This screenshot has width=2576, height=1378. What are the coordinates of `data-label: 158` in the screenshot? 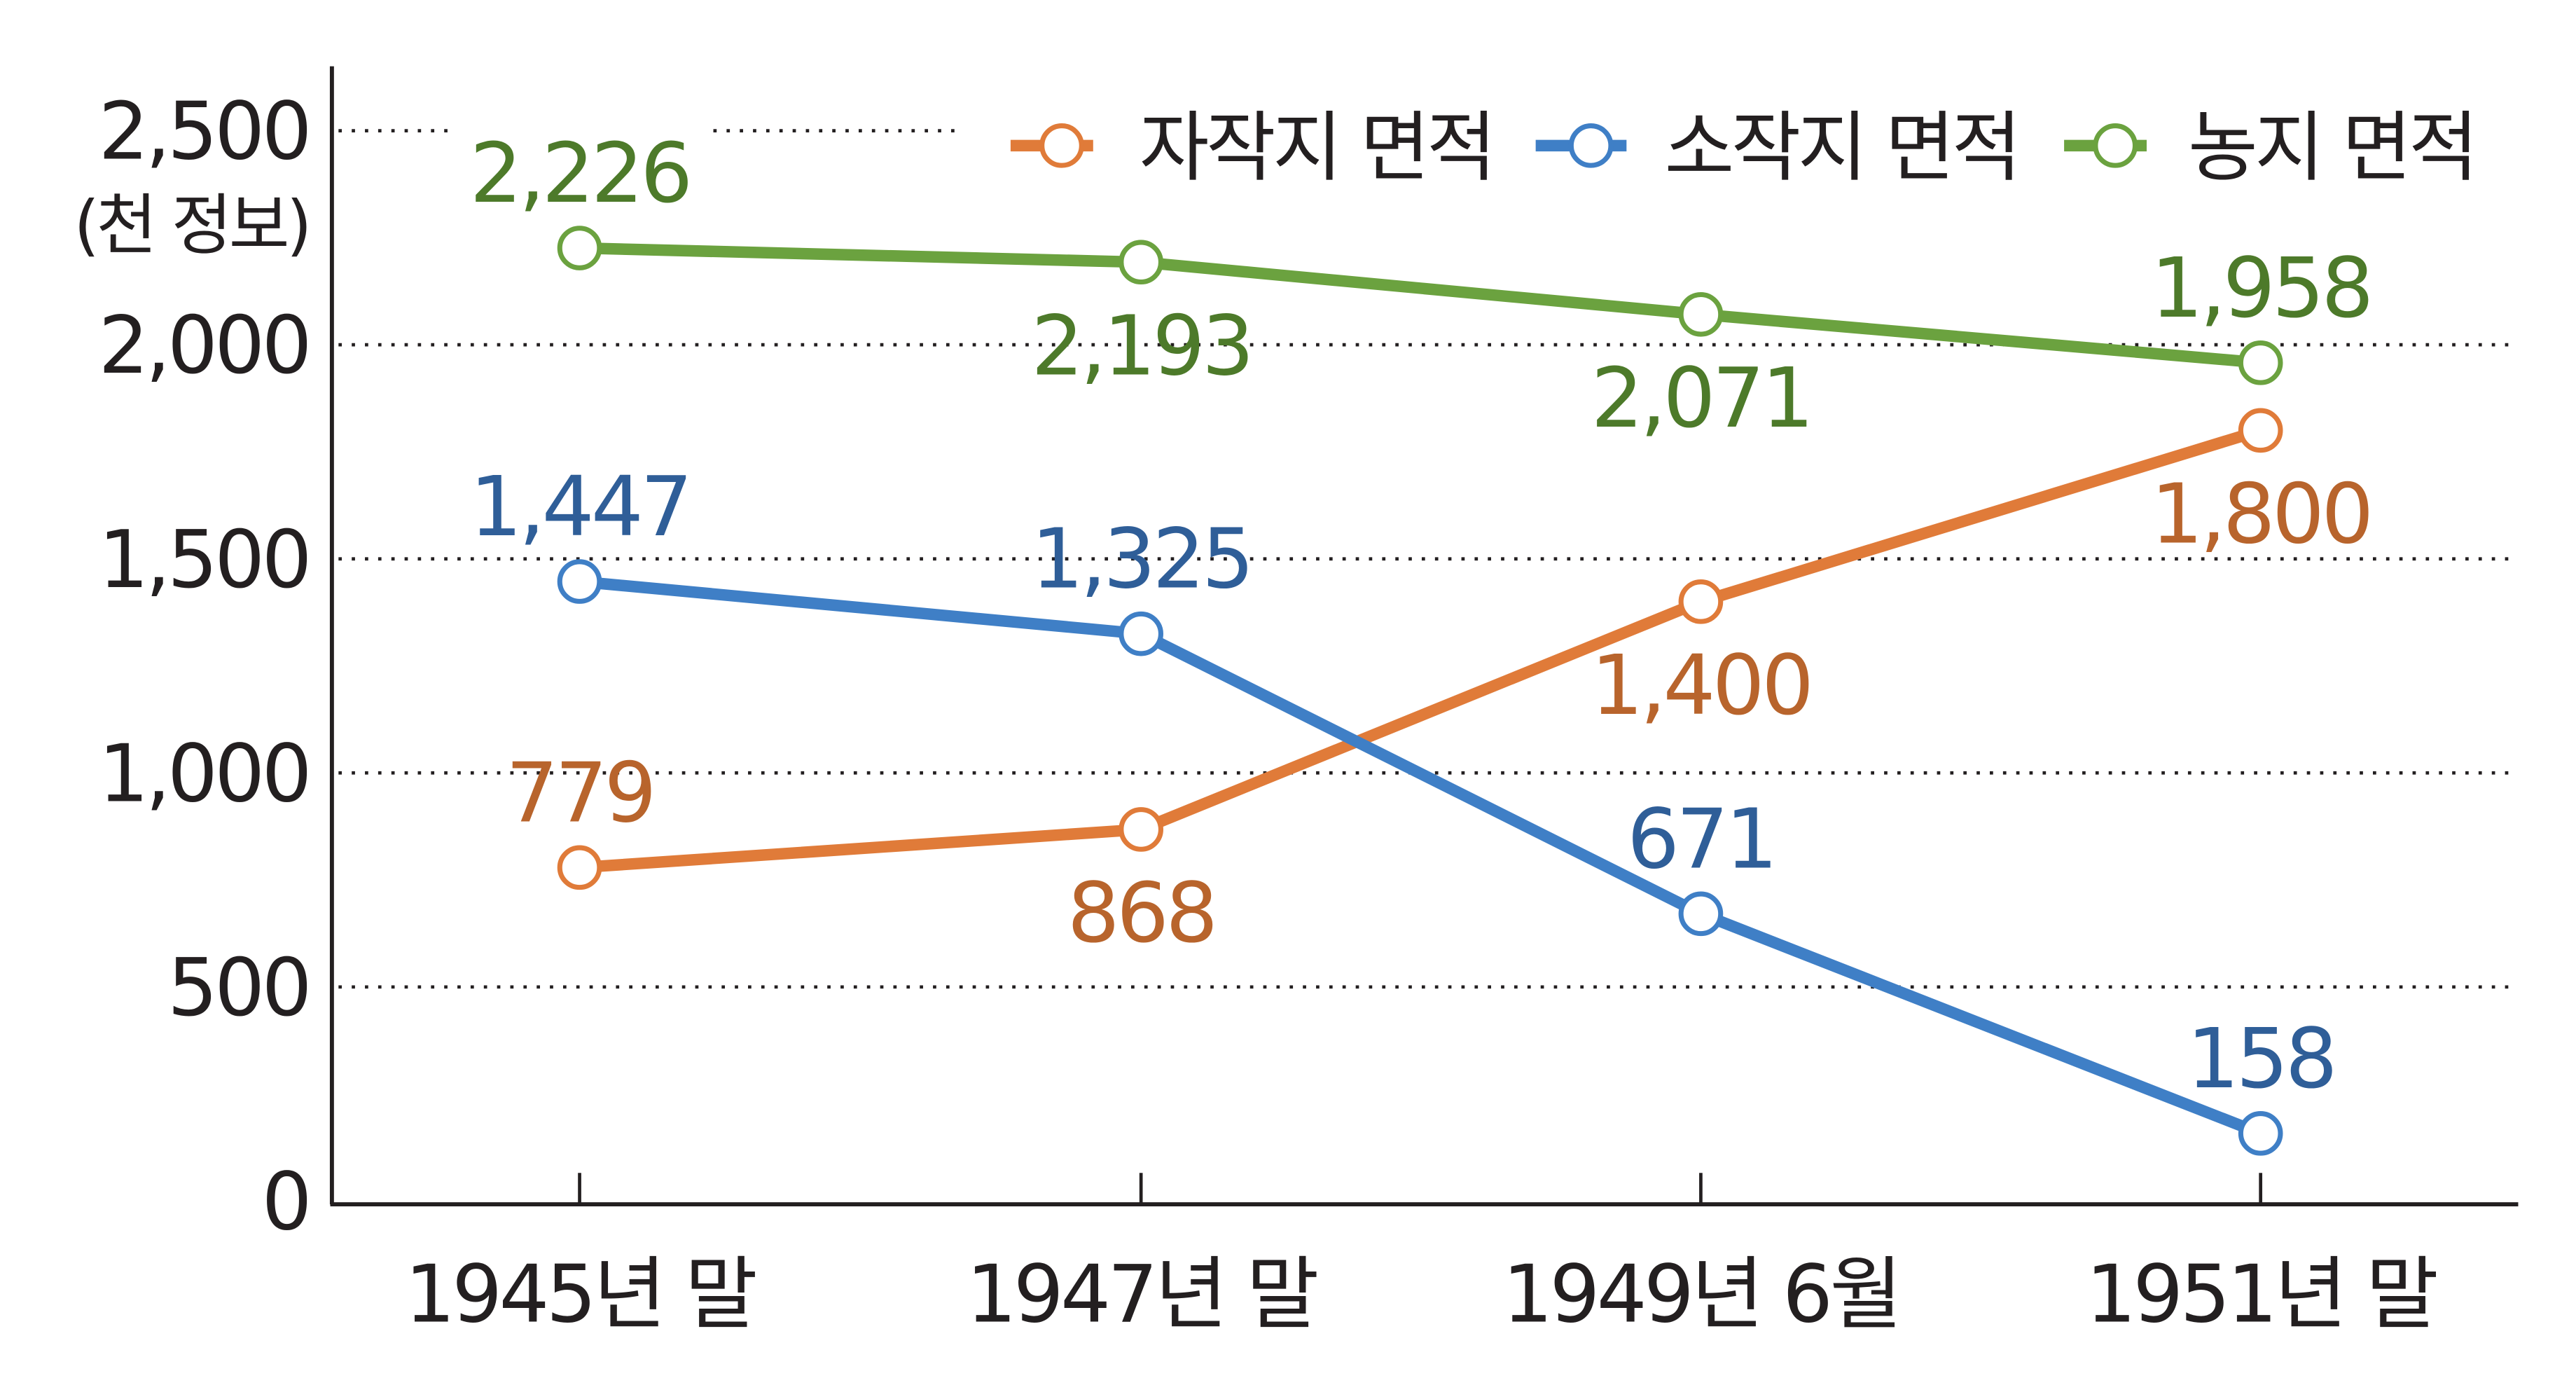 It's located at (2260, 1059).